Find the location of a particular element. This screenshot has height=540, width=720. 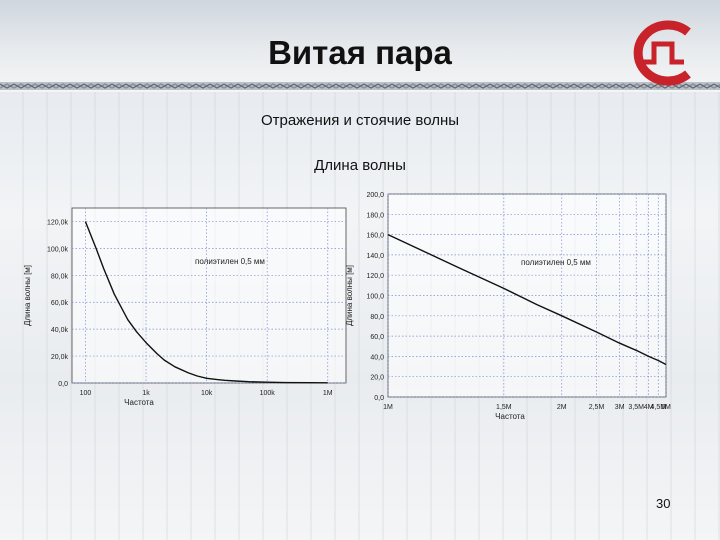

x-tick-label: 3,5M is located at coordinates (636, 407).